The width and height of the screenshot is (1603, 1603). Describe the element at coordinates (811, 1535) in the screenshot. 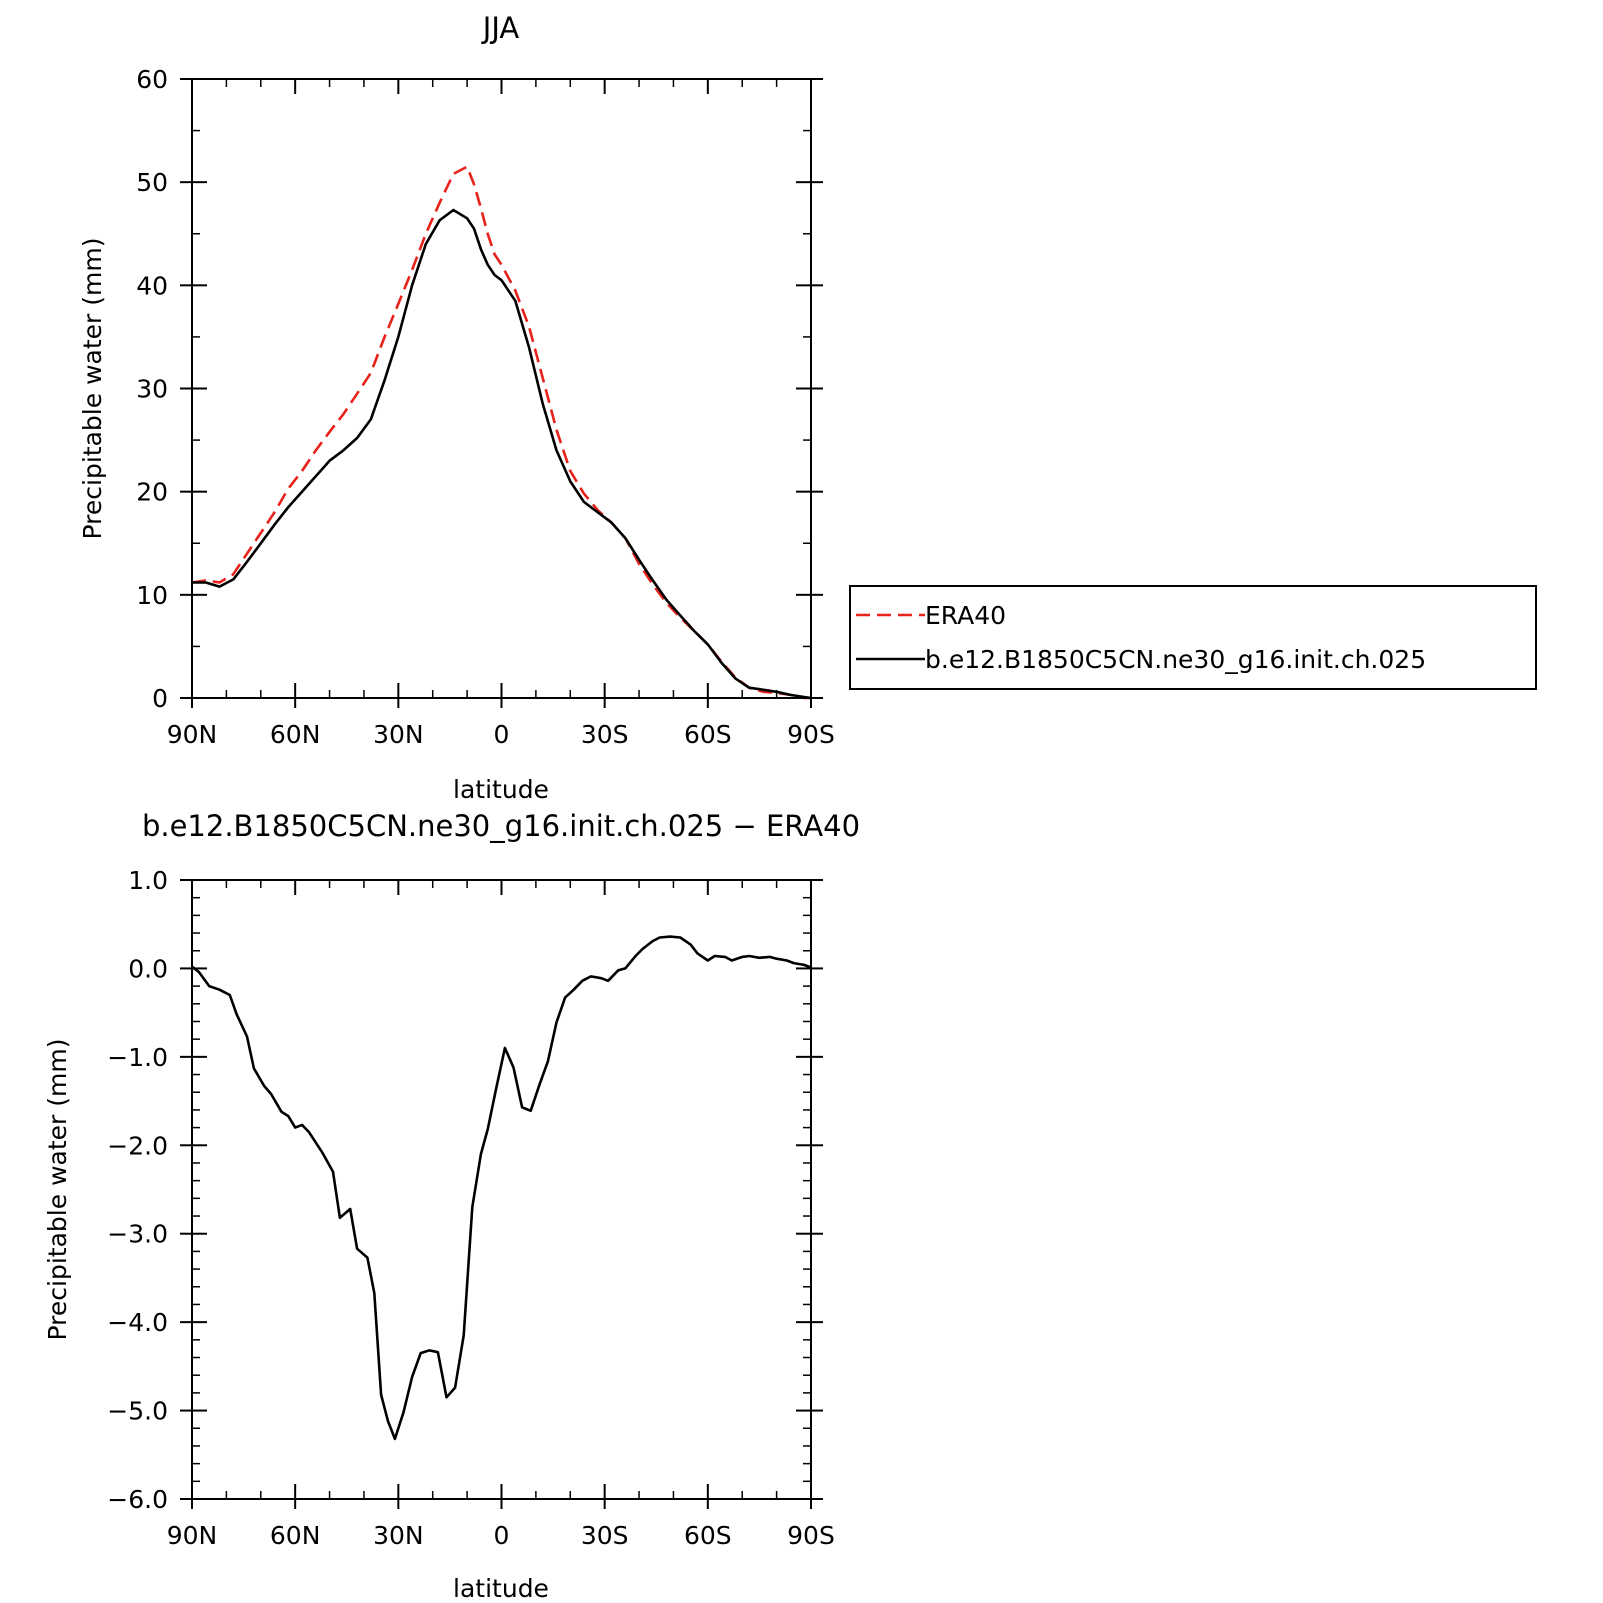

I see `bottom-x-tick-label: 90S` at that location.